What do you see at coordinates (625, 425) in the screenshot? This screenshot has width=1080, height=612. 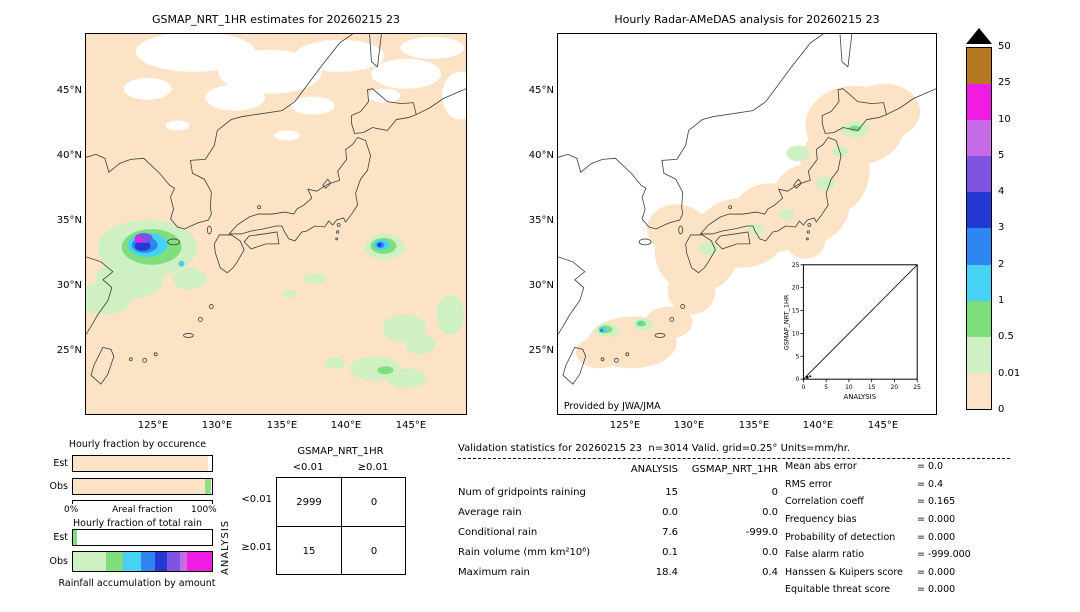 I see `right-lon-tick: 125°E` at bounding box center [625, 425].